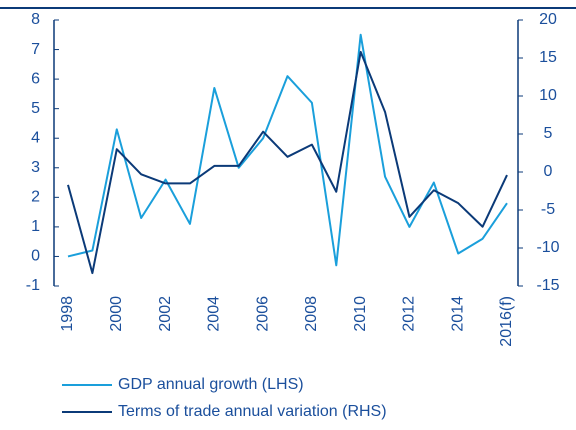 The image size is (576, 430). What do you see at coordinates (252, 411) in the screenshot?
I see `legend-label: Terms of trade annual variation (RHS)` at bounding box center [252, 411].